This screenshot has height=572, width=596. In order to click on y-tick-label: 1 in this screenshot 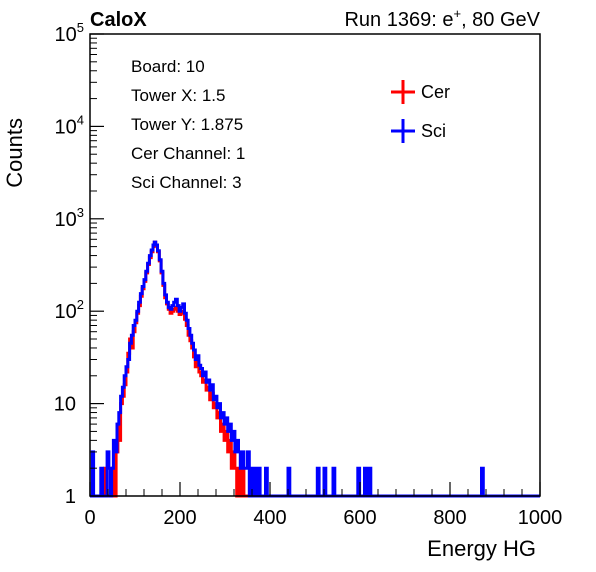, I will do `click(70, 497)`.